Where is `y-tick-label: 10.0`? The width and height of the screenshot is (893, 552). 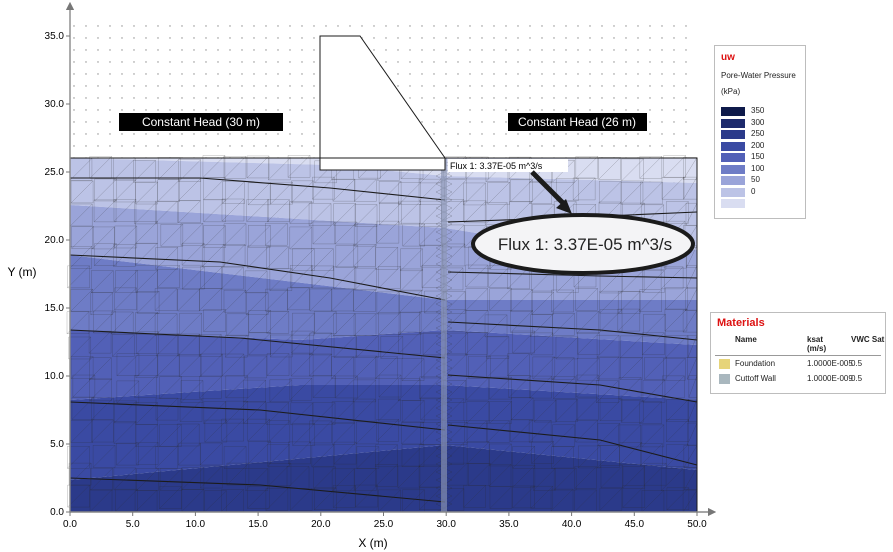
y-tick-label: 10.0 is located at coordinates (55, 376).